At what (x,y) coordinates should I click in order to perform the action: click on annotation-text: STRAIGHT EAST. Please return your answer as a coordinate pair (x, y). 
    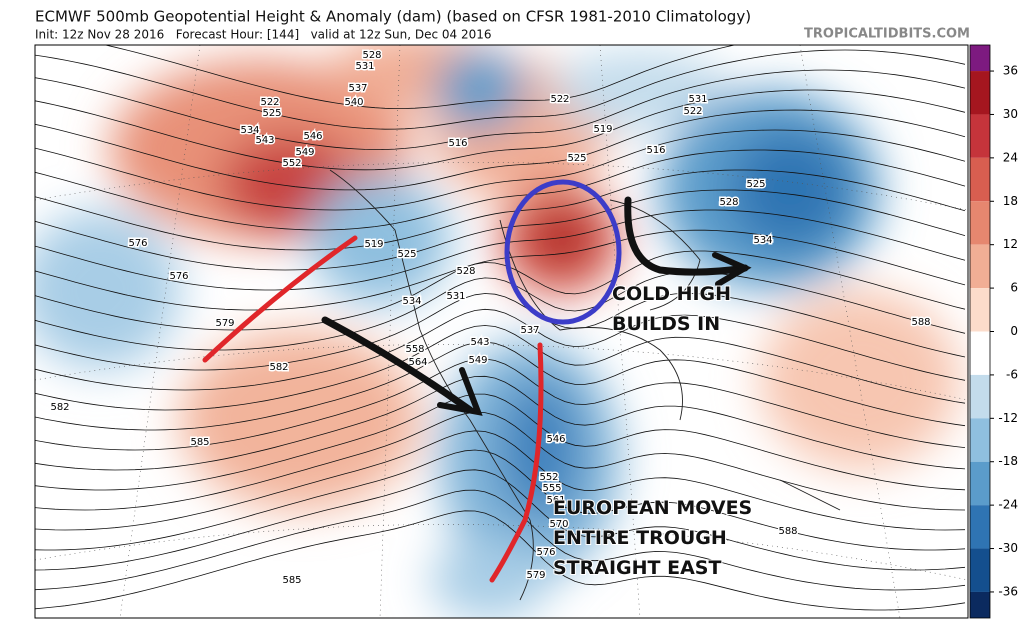
    Looking at the image, I should click on (637, 568).